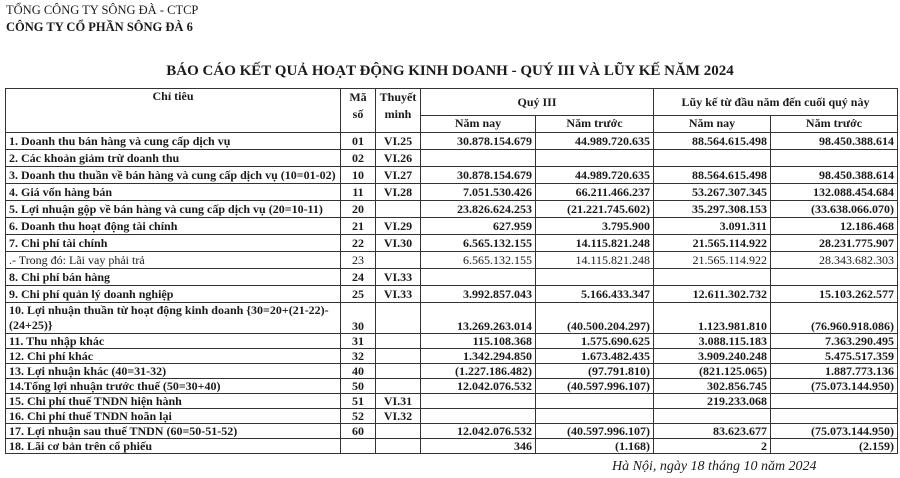 This screenshot has width=900, height=478. What do you see at coordinates (358, 356) in the screenshot?
I see `row-code: 32` at bounding box center [358, 356].